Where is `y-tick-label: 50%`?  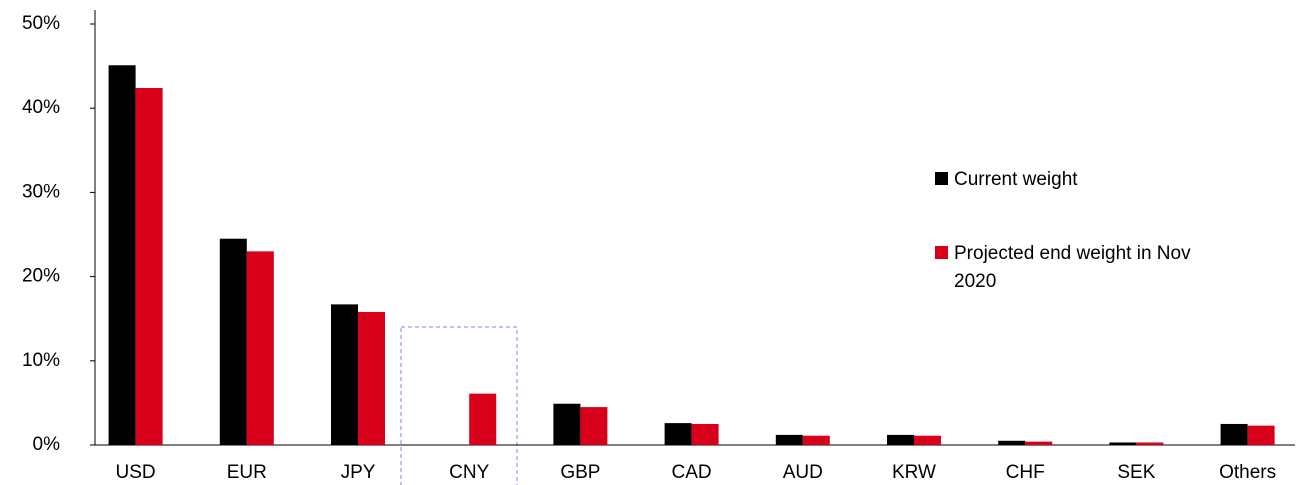 y-tick-label: 50% is located at coordinates (41, 23).